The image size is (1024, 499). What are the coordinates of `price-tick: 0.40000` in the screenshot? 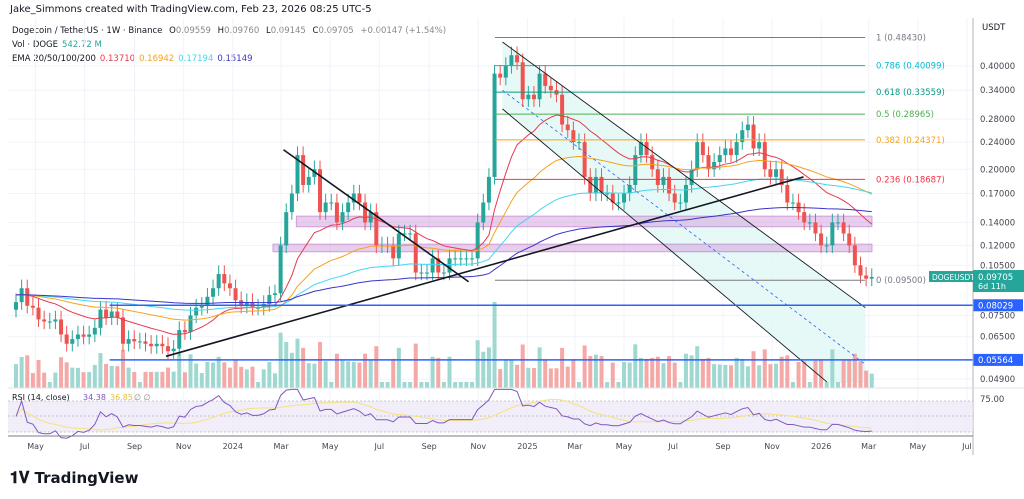 It's located at (997, 67).